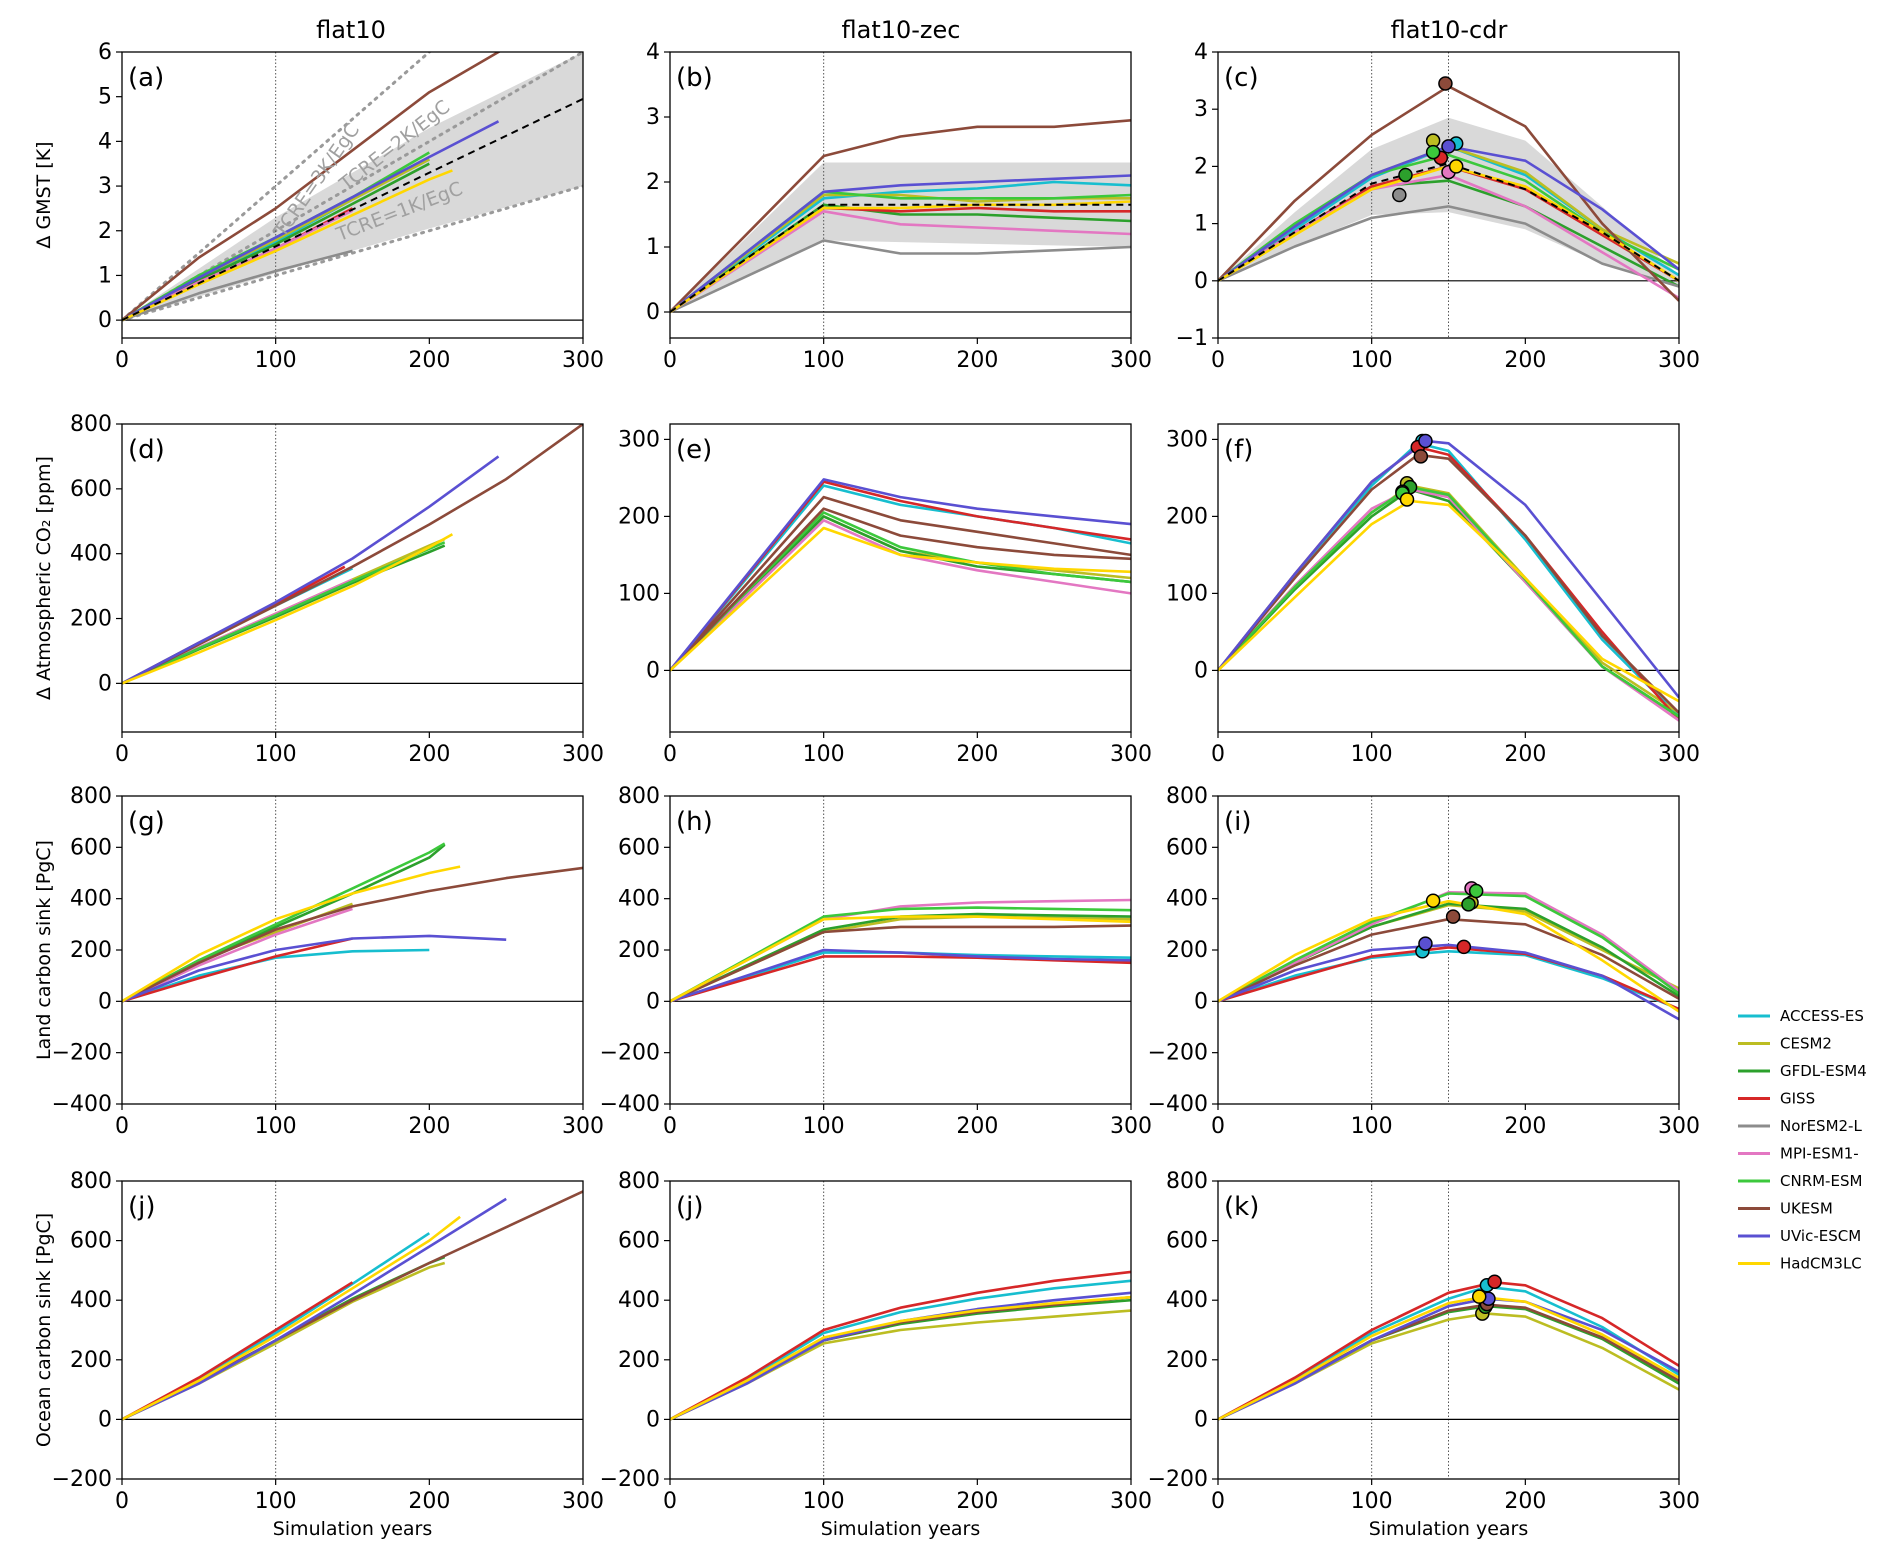 The height and width of the screenshot is (1562, 1892). I want to click on legend-label: ACCESS-ES, so click(1822, 1016).